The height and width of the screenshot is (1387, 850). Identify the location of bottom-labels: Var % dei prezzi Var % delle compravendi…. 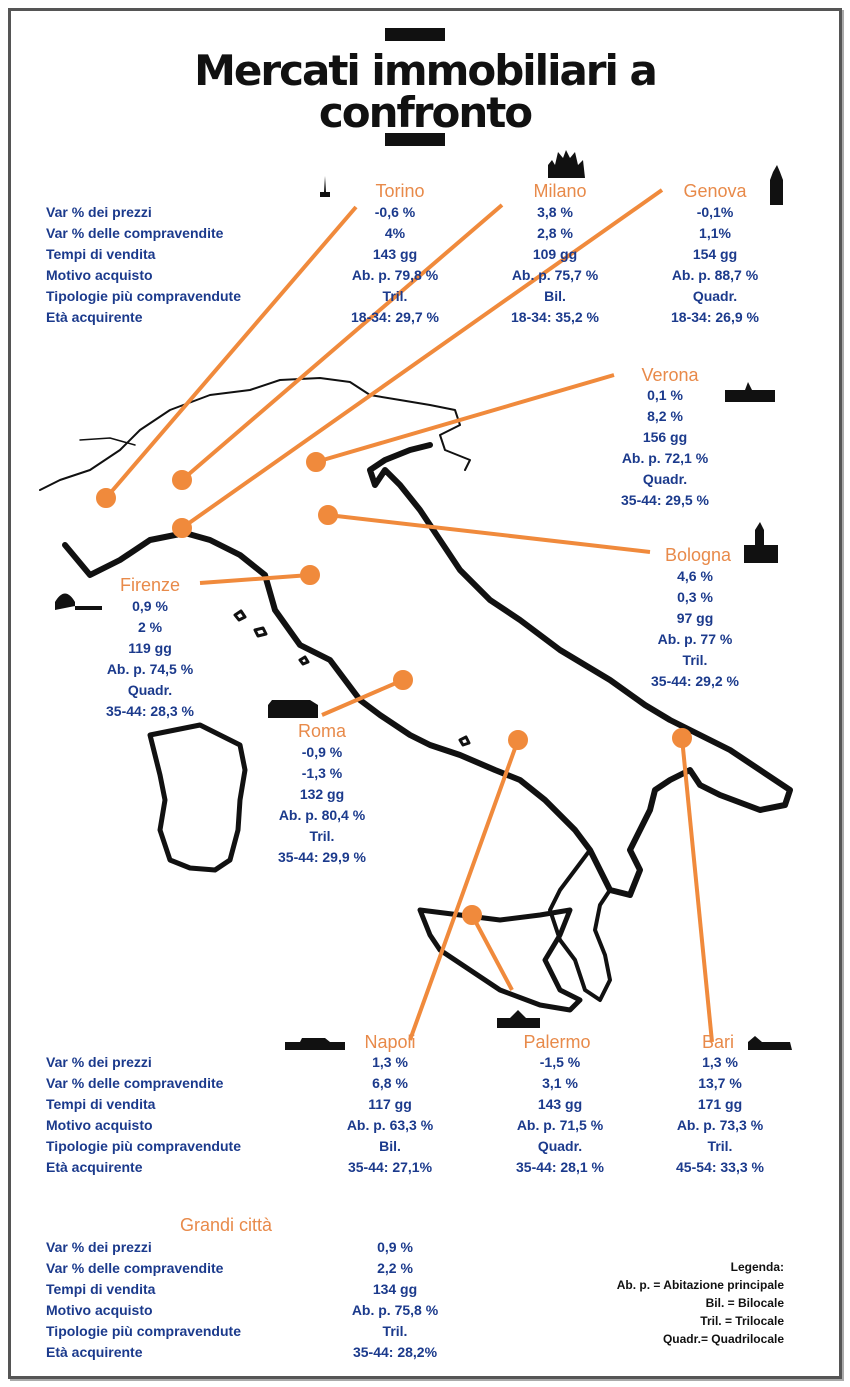
(143, 1115).